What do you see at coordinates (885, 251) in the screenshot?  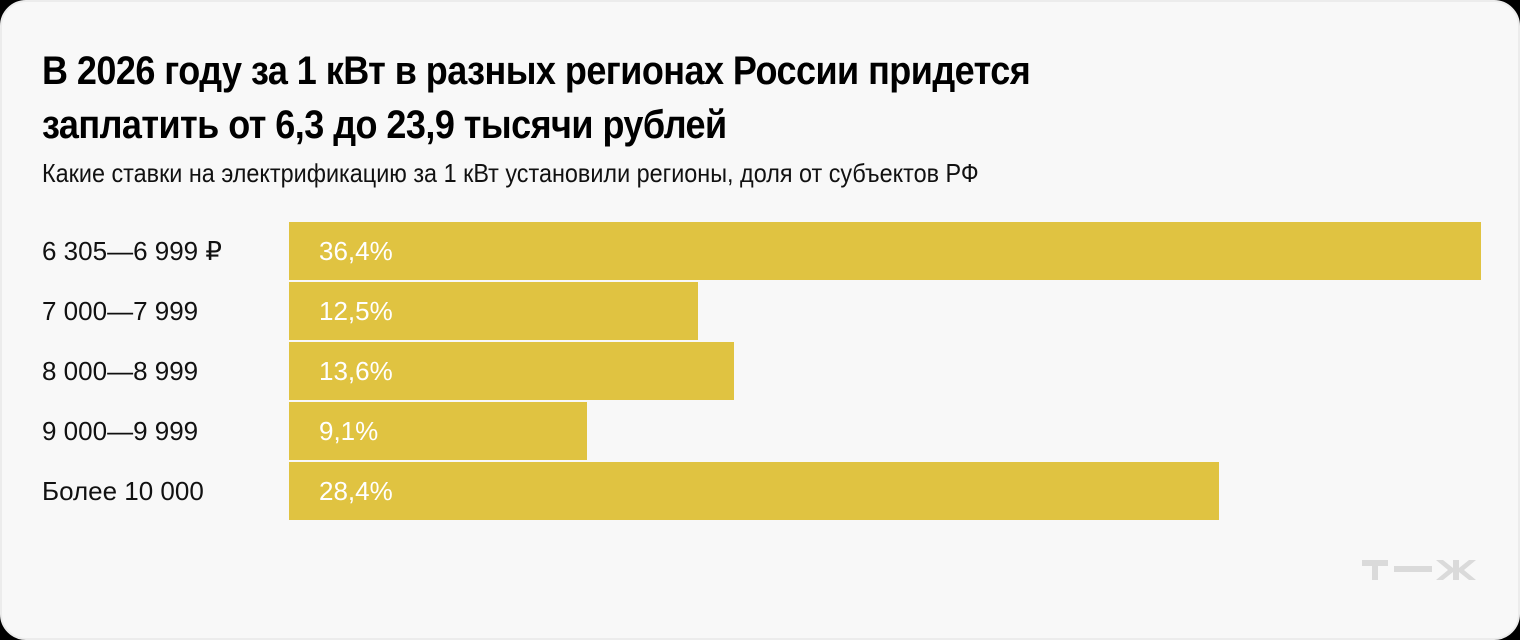 I see `bar: 36,4%` at bounding box center [885, 251].